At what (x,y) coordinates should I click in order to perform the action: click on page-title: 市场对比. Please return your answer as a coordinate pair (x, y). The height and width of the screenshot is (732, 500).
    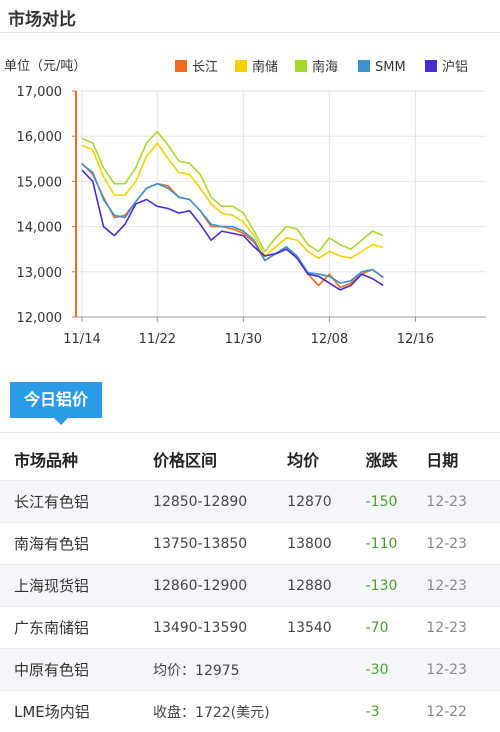
    Looking at the image, I should click on (42, 17).